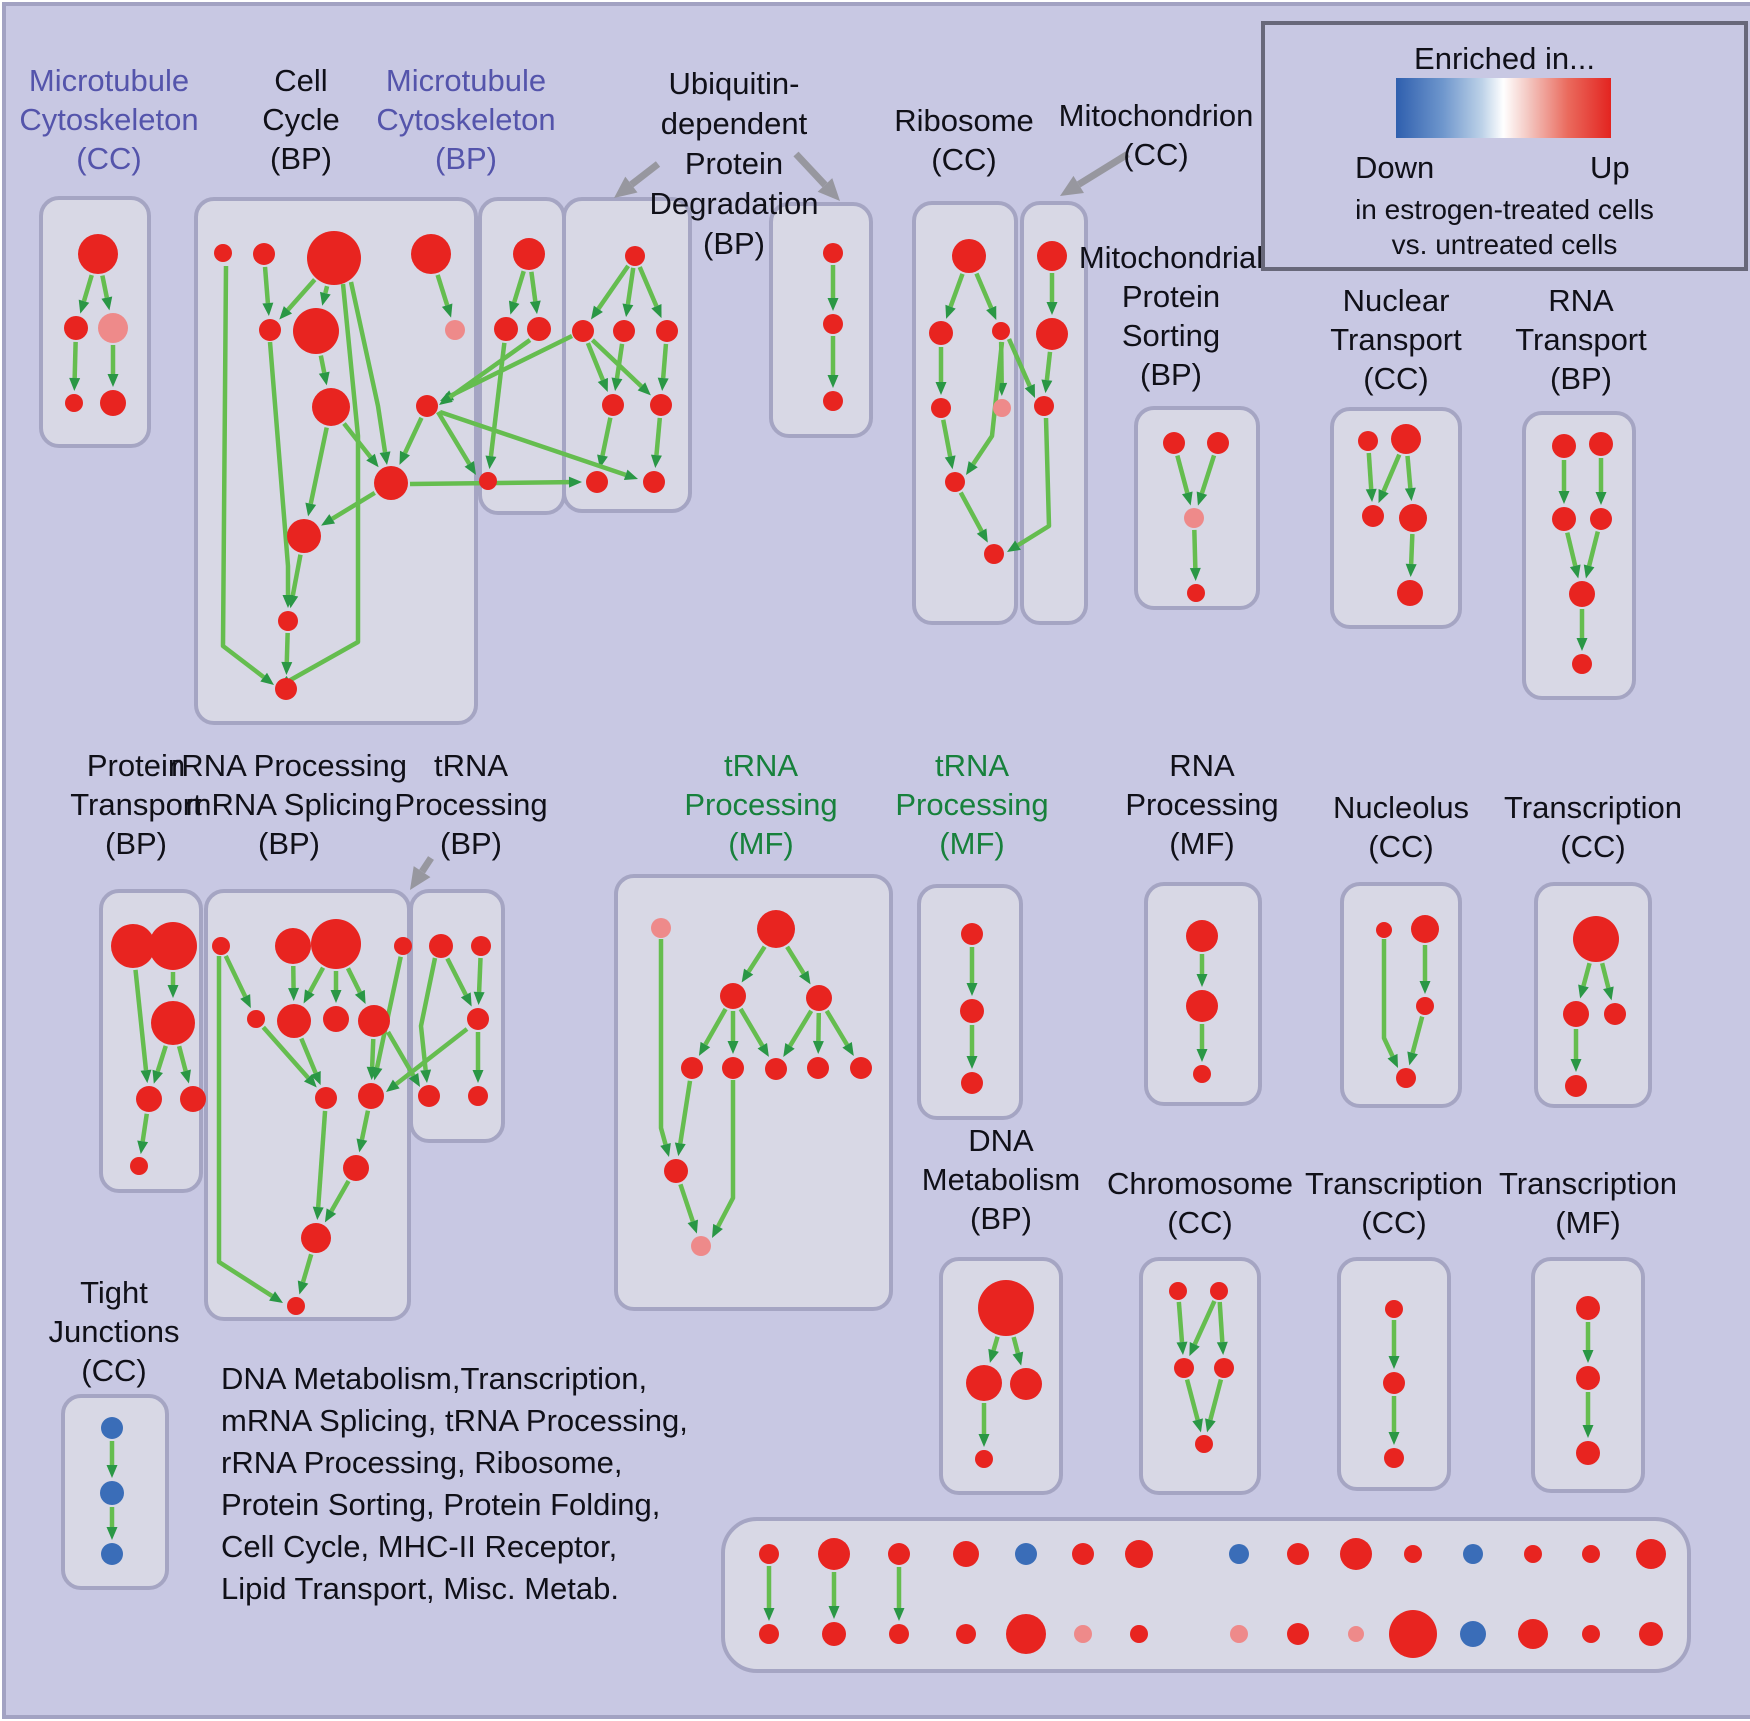  I want to click on misc-cluster-description-line: Cell Cycle, MHC-II Receptor,, so click(419, 1546).